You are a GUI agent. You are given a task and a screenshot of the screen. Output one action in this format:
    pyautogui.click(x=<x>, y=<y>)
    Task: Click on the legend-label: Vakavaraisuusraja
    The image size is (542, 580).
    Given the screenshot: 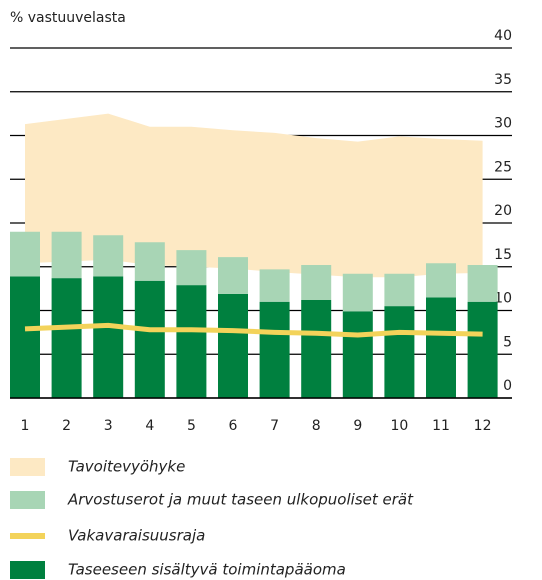 What is the action you would take?
    pyautogui.click(x=136, y=536)
    